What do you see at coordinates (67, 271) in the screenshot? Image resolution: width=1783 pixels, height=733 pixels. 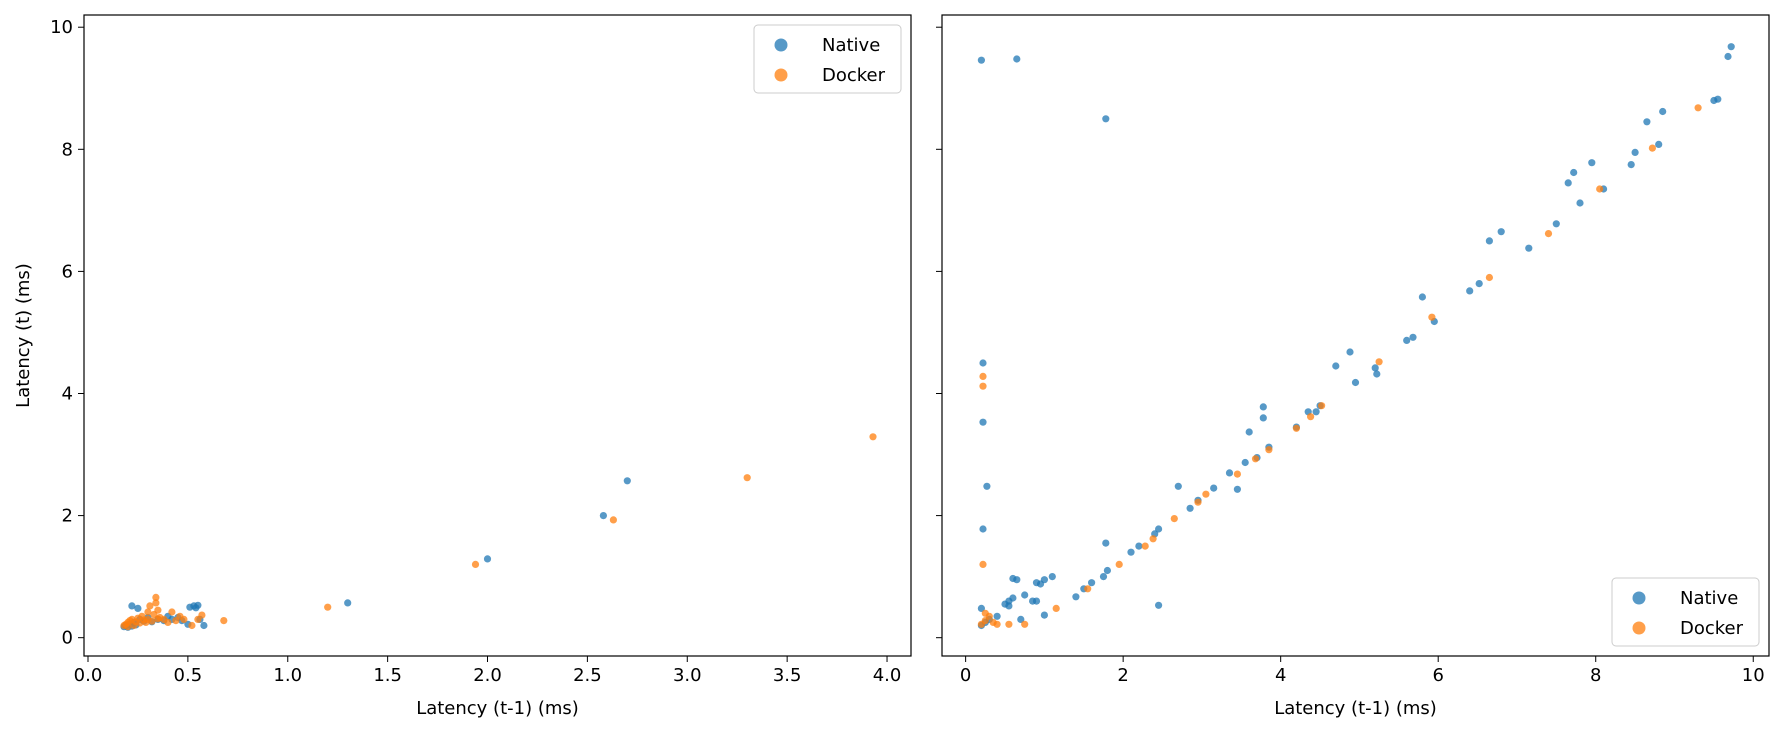 I see `y-tick-label: 6` at bounding box center [67, 271].